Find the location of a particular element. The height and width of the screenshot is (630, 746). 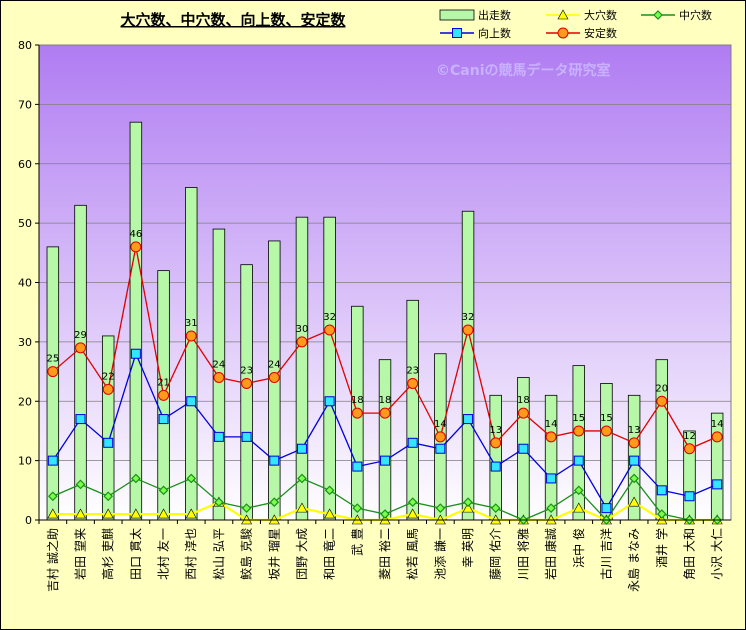

data-label: 24 is located at coordinates (274, 365).